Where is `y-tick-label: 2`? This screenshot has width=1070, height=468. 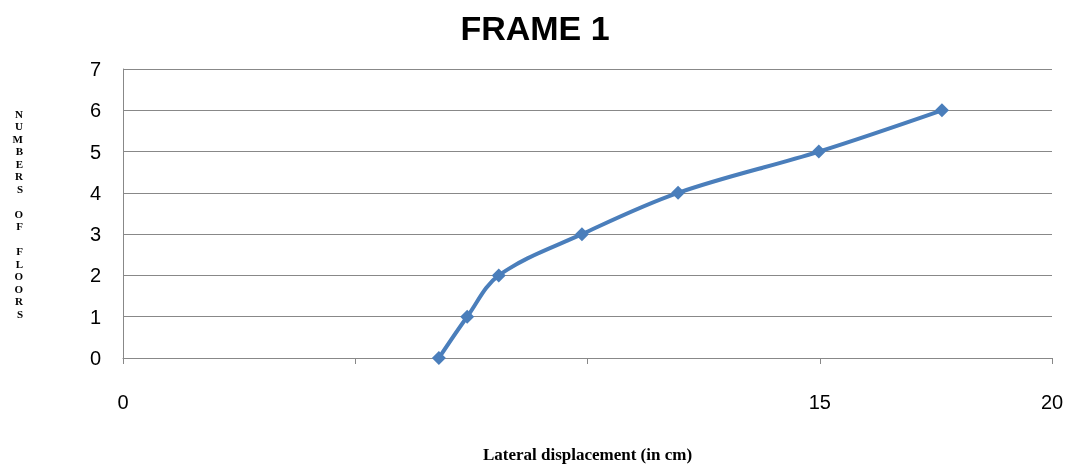 y-tick-label: 2 is located at coordinates (95, 275).